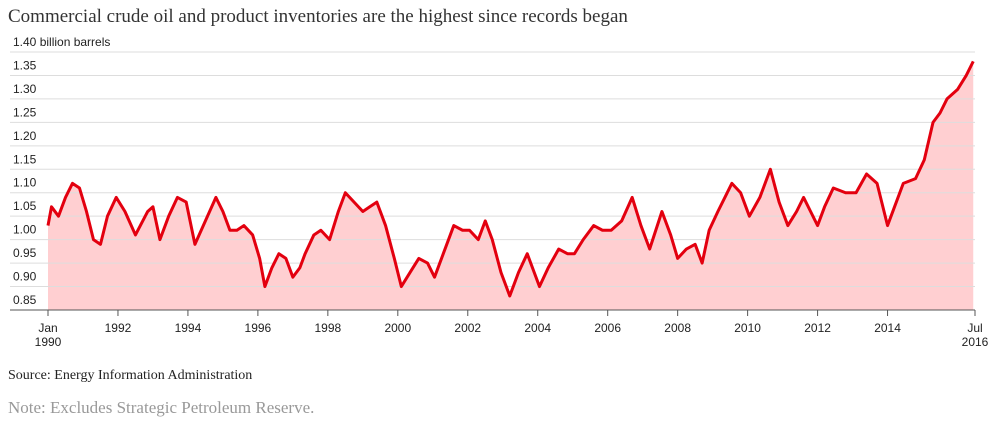 The width and height of the screenshot is (999, 425). What do you see at coordinates (25, 300) in the screenshot?
I see `y-tick-label: 0.85` at bounding box center [25, 300].